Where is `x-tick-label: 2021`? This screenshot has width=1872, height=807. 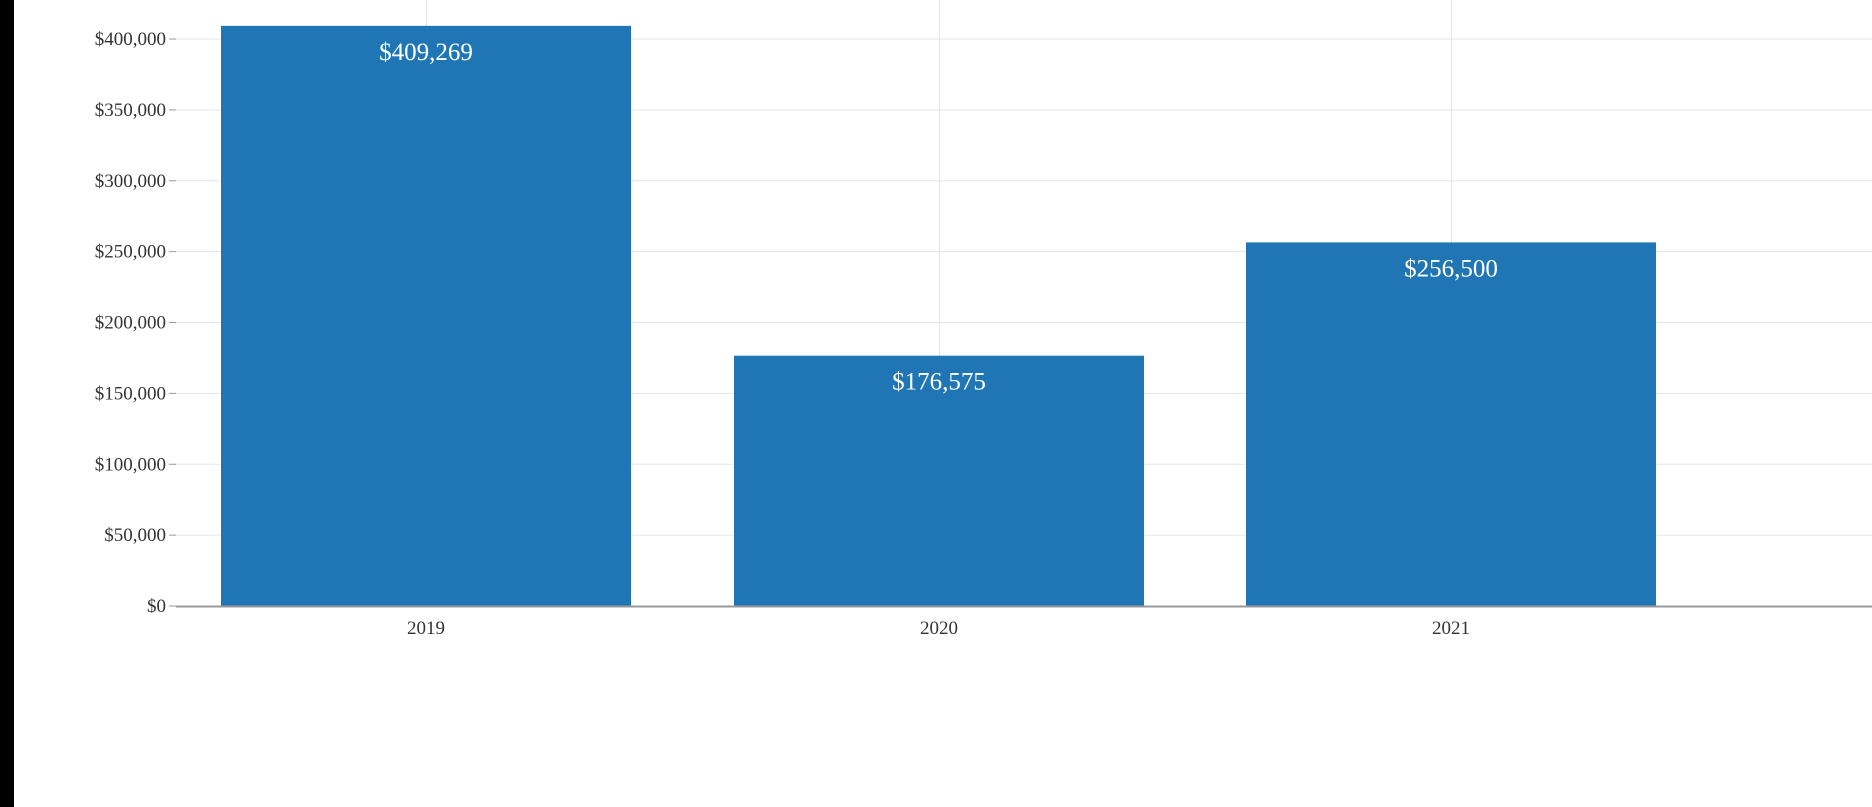 x-tick-label: 2021 is located at coordinates (1451, 628).